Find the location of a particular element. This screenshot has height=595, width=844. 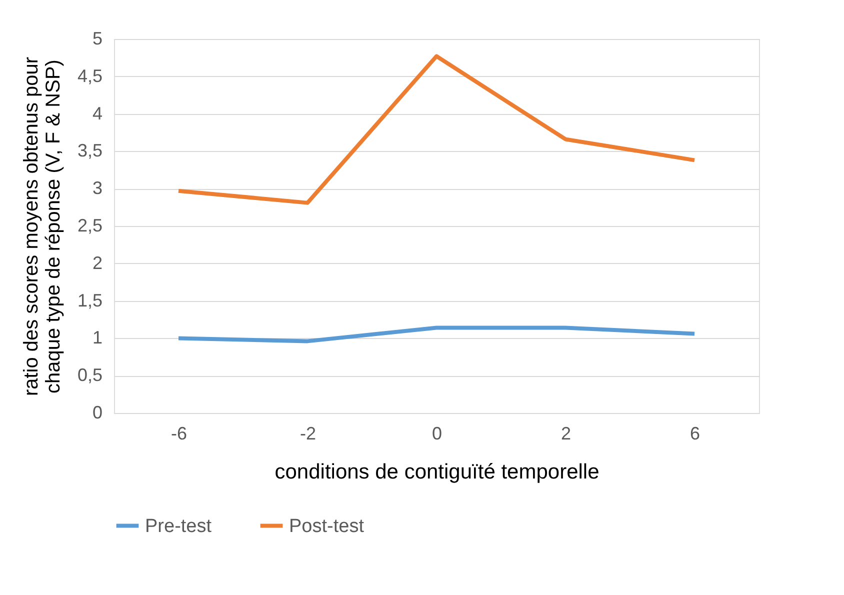

y-tick-label: 5 is located at coordinates (97, 38).